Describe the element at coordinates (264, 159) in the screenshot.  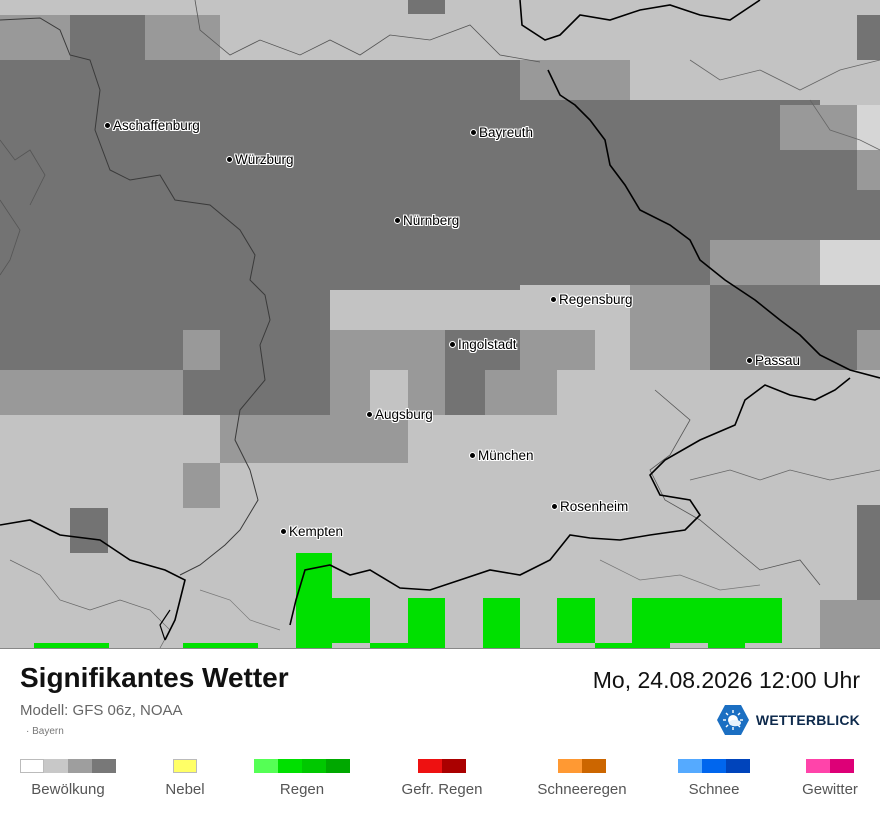
I see `city-label: Würzburg` at that location.